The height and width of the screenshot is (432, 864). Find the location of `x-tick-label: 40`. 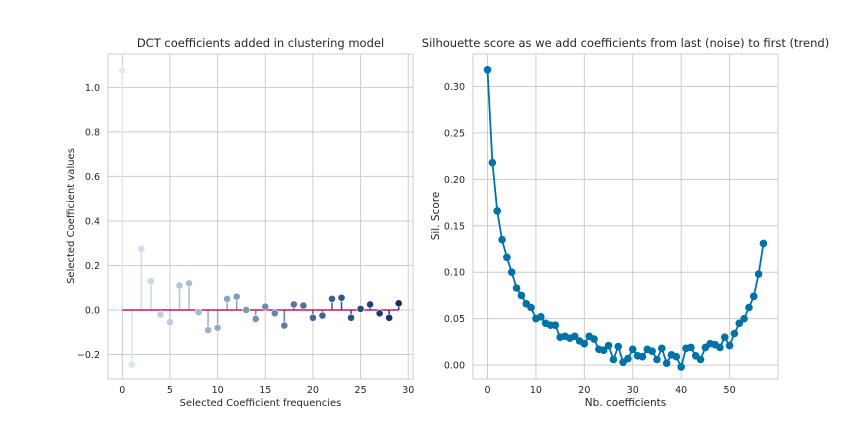

x-tick-label: 40 is located at coordinates (681, 390).